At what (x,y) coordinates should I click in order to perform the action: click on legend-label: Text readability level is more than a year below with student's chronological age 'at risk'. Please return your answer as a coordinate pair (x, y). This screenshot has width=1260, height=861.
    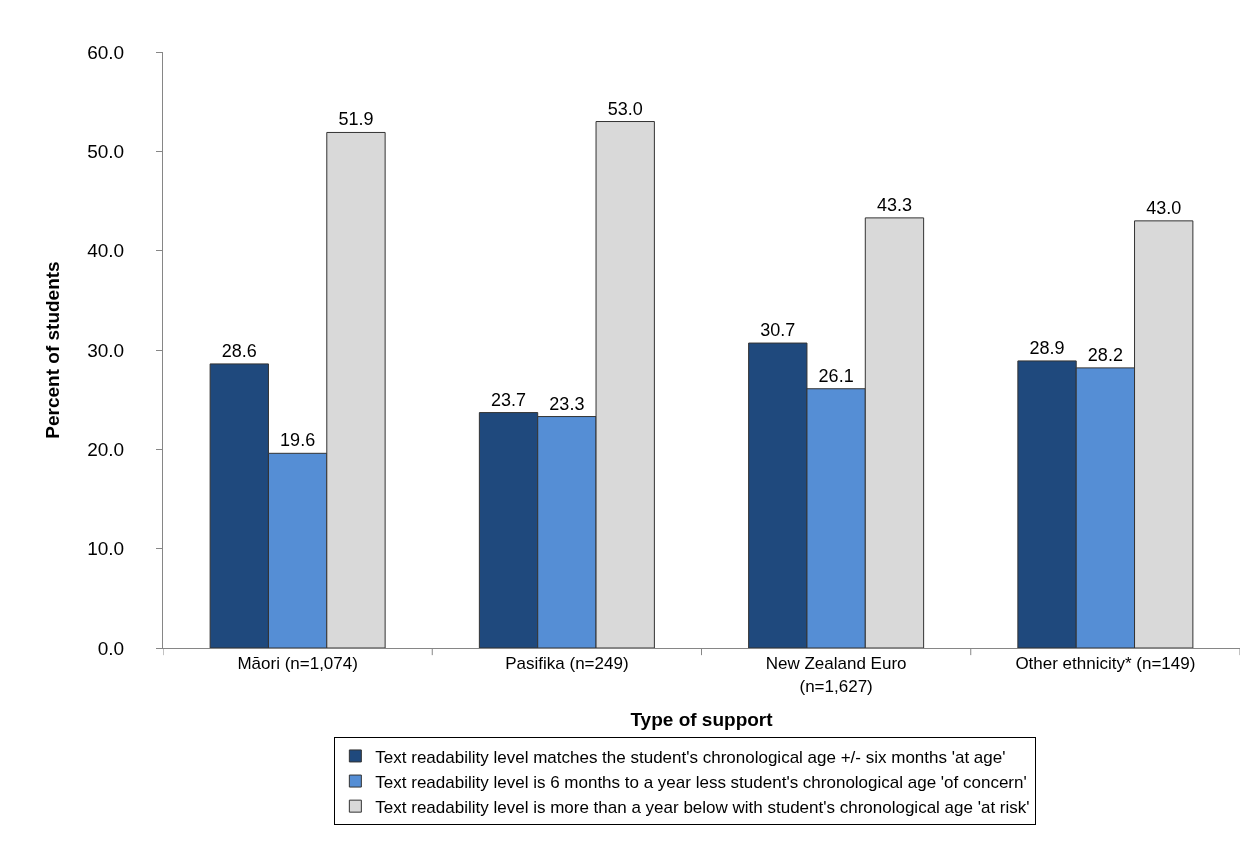
    Looking at the image, I should click on (702, 807).